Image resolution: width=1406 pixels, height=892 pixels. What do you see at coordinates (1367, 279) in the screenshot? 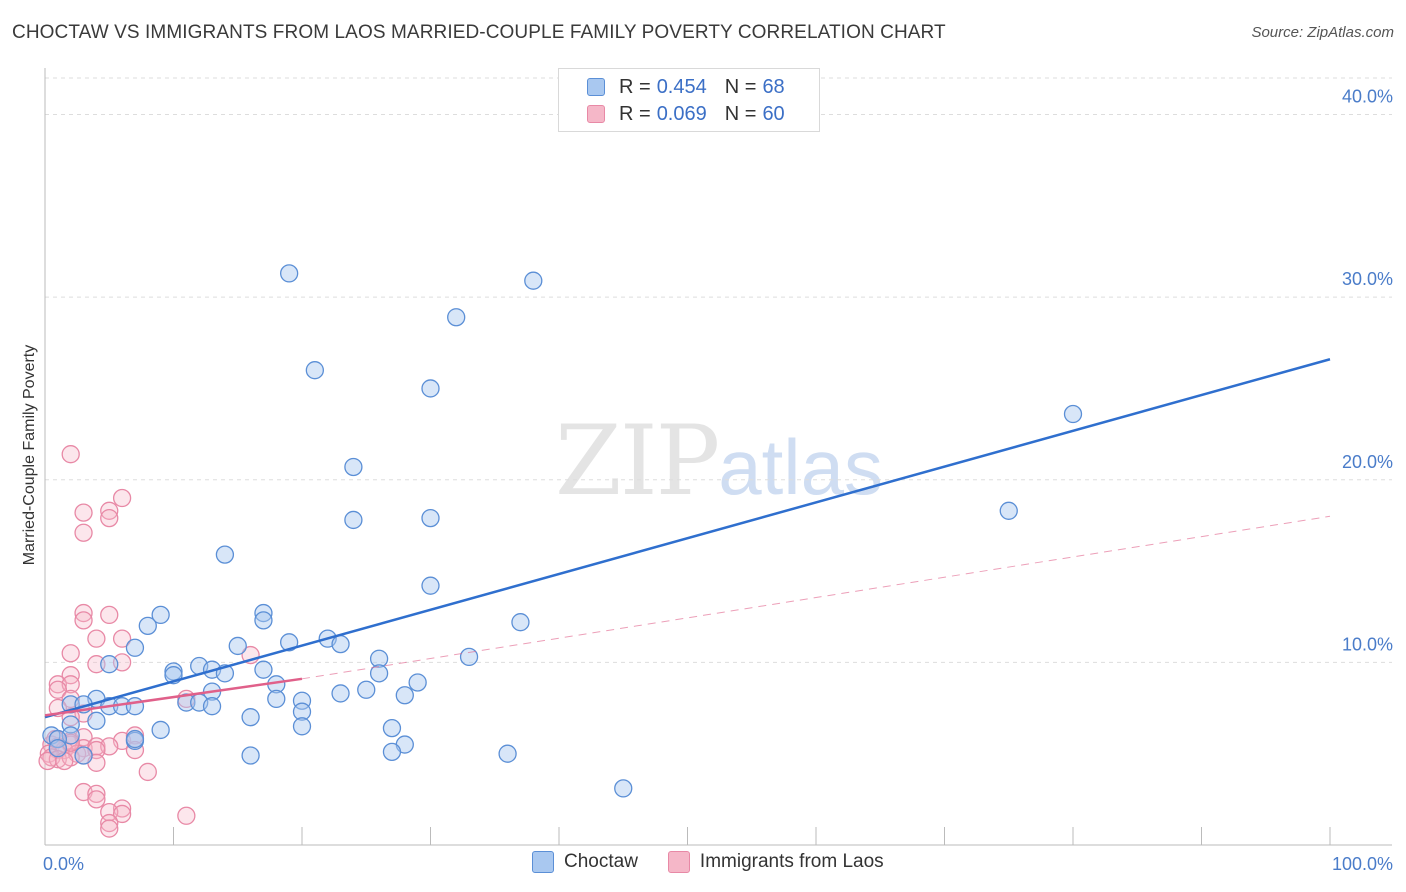
I see `y-tick-label: 30.0%` at bounding box center [1367, 279].